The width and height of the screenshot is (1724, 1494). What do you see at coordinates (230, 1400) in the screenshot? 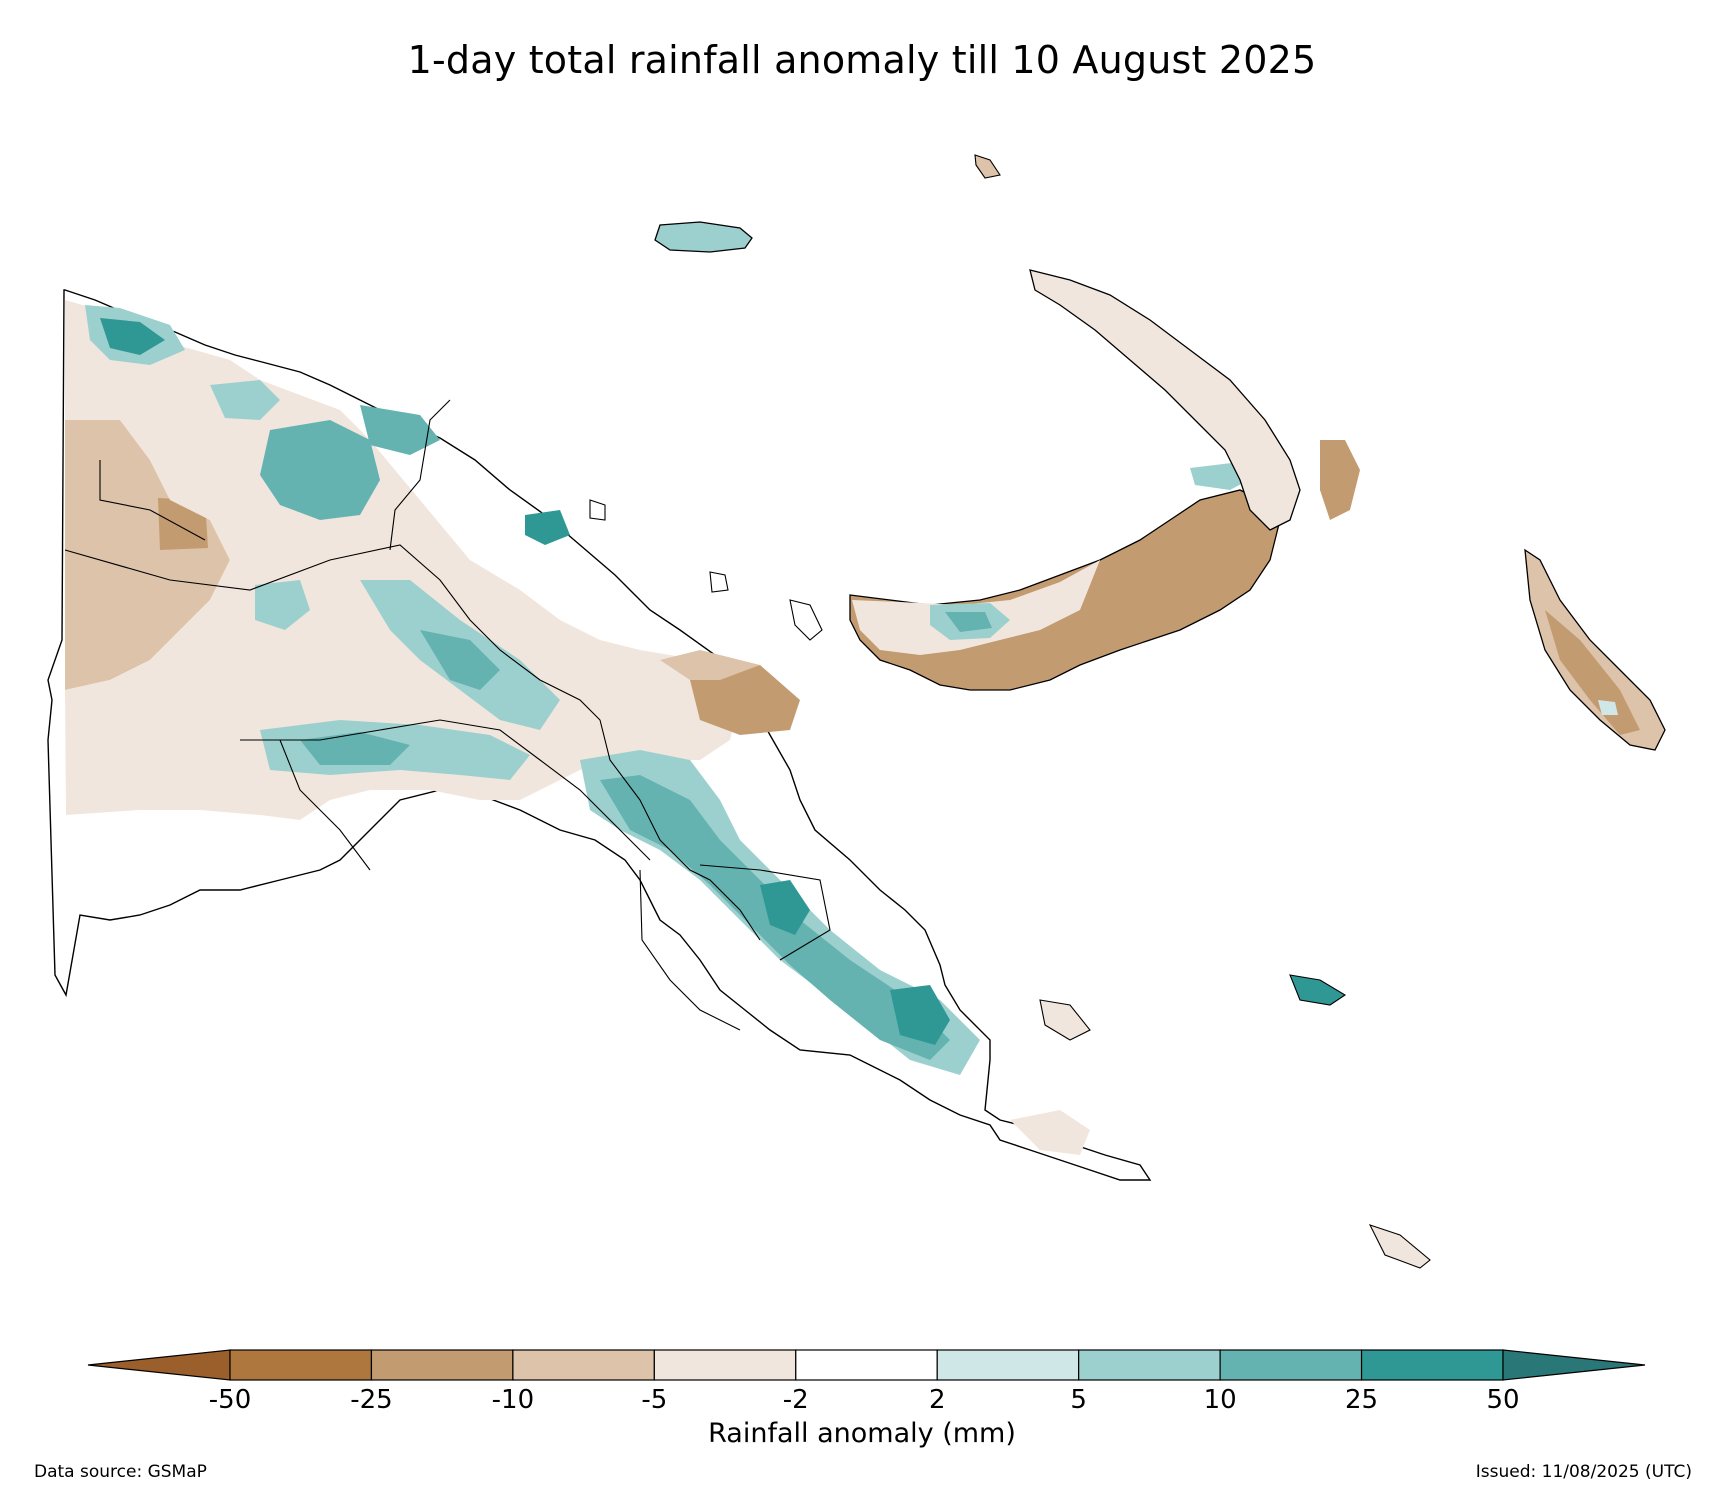
I see `colorbar-tick-label: -50` at bounding box center [230, 1400].